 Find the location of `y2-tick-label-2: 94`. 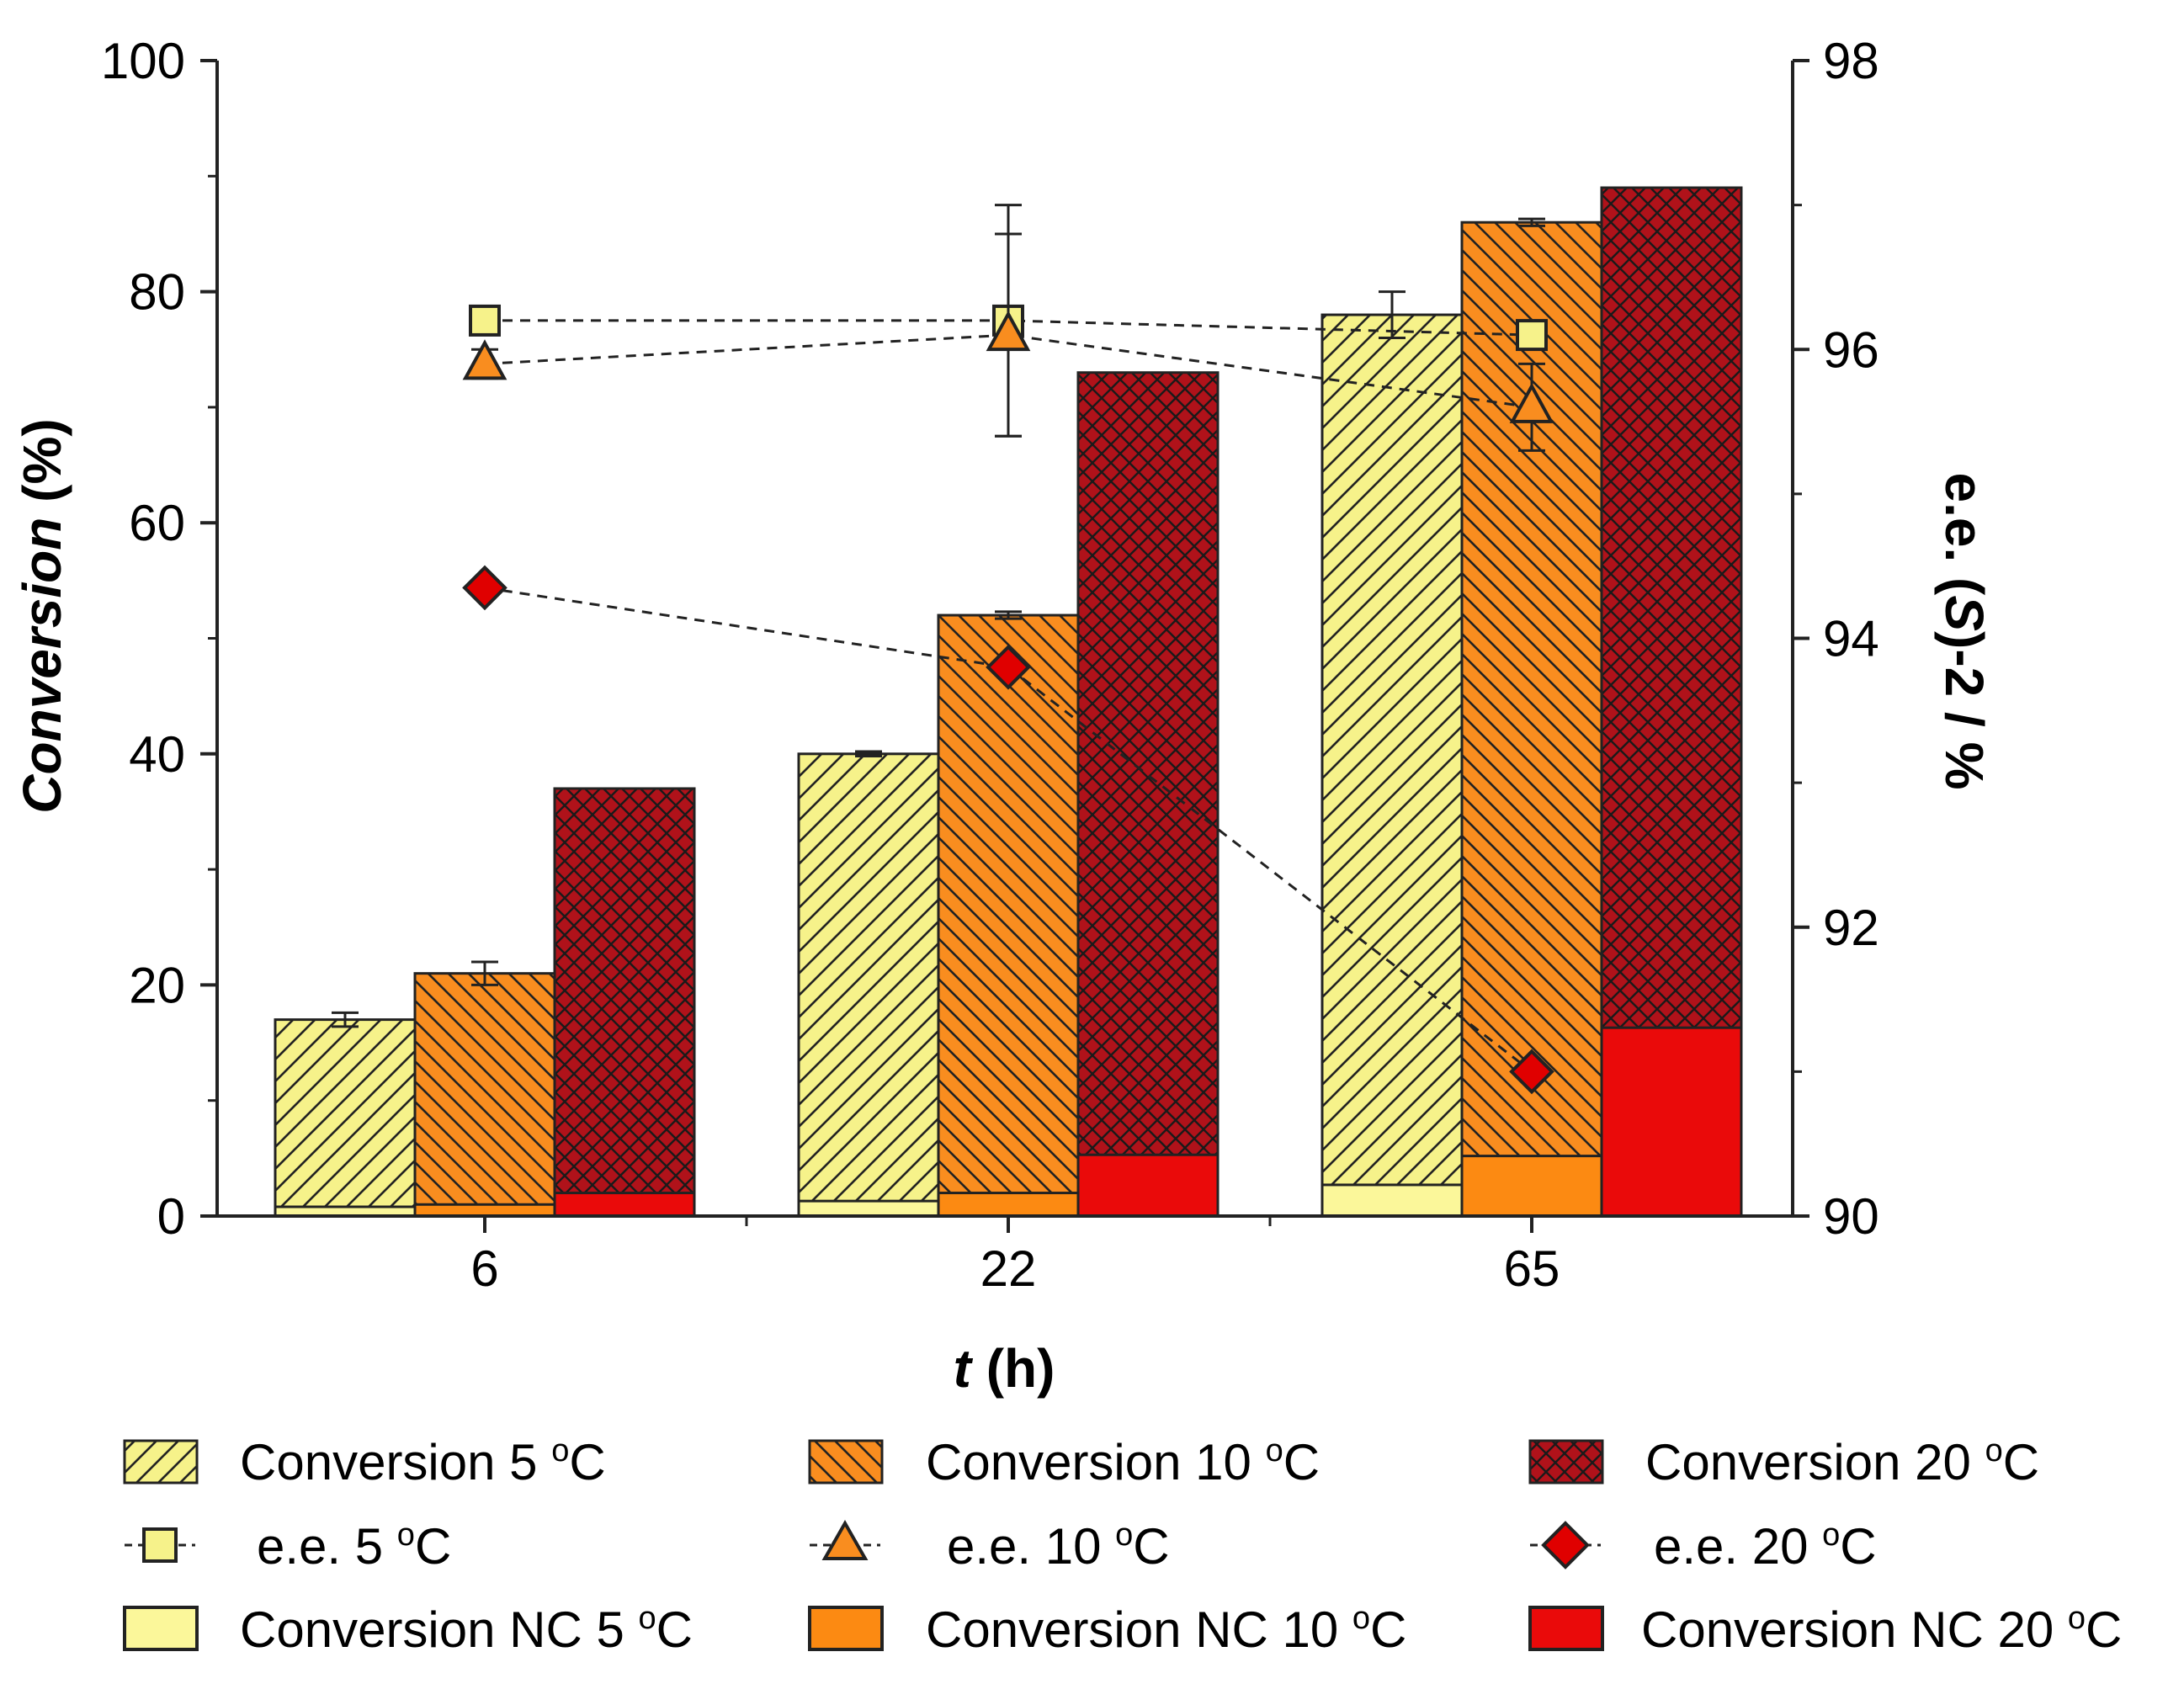

y2-tick-label-2: 94 is located at coordinates (1851, 639).